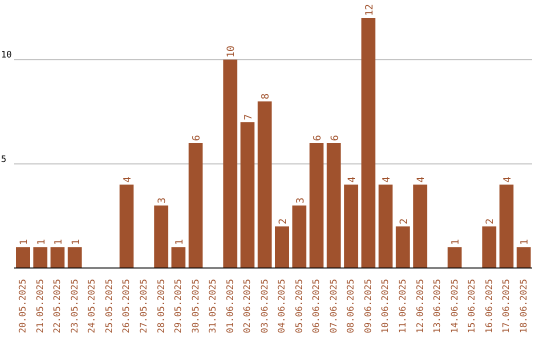 The height and width of the screenshot is (340, 540). What do you see at coordinates (161, 306) in the screenshot?
I see `x-tick-label: 28.05.2025` at bounding box center [161, 306].